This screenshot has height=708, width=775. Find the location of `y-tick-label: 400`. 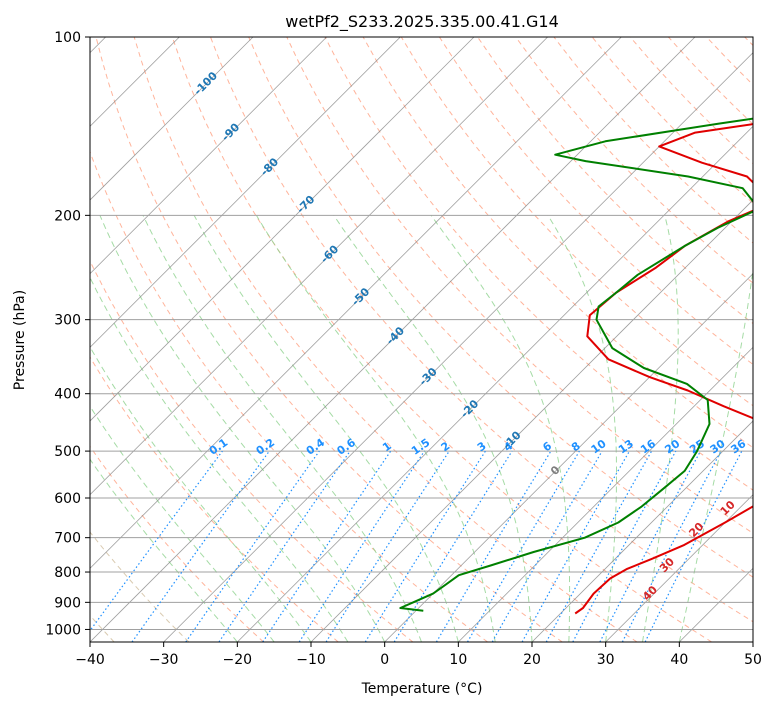

y-tick-label: 400 is located at coordinates (67, 395).